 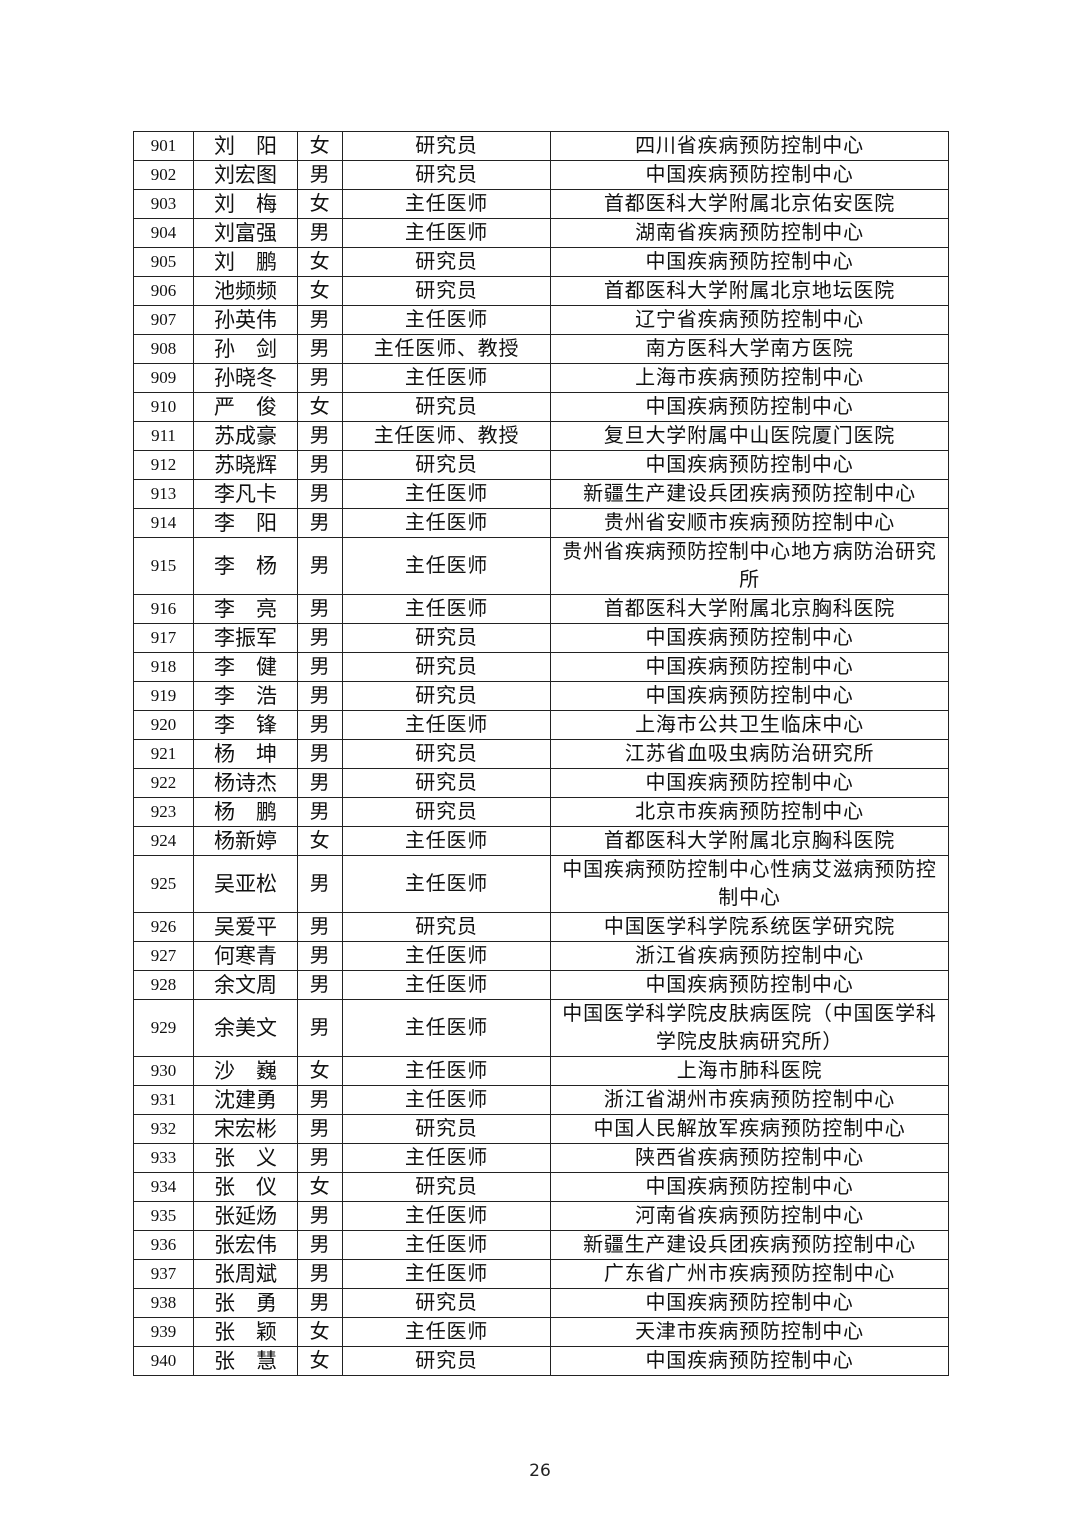 I want to click on table-row: 936 张宏伟男主任医师 新疆生产建设兵团疾病预防控制中心, so click(x=541, y=1245).